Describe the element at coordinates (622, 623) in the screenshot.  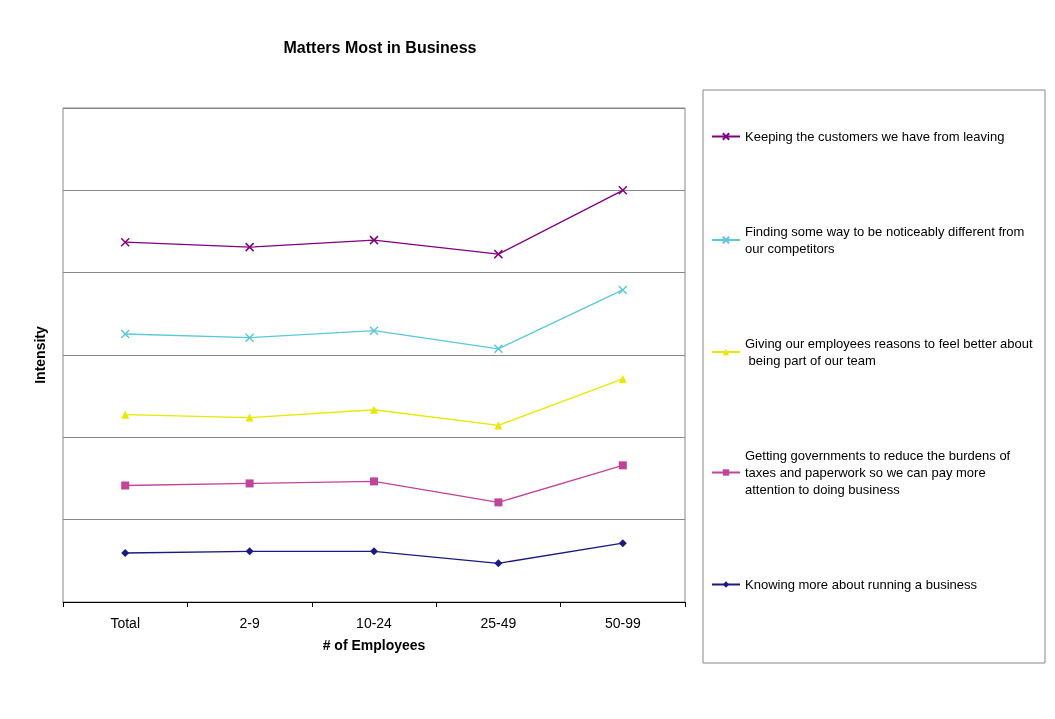
I see `x-tick-label: 50-99` at that location.